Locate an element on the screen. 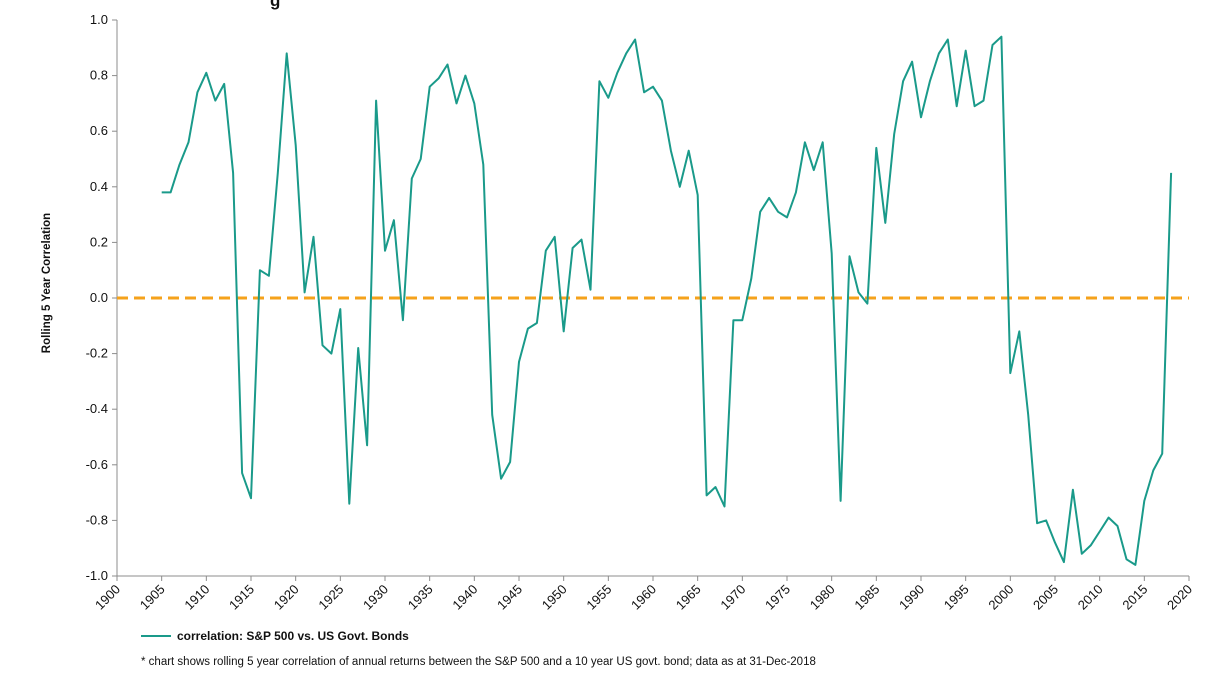 The width and height of the screenshot is (1226, 690). y-tick-label: -0.4 is located at coordinates (97, 408).